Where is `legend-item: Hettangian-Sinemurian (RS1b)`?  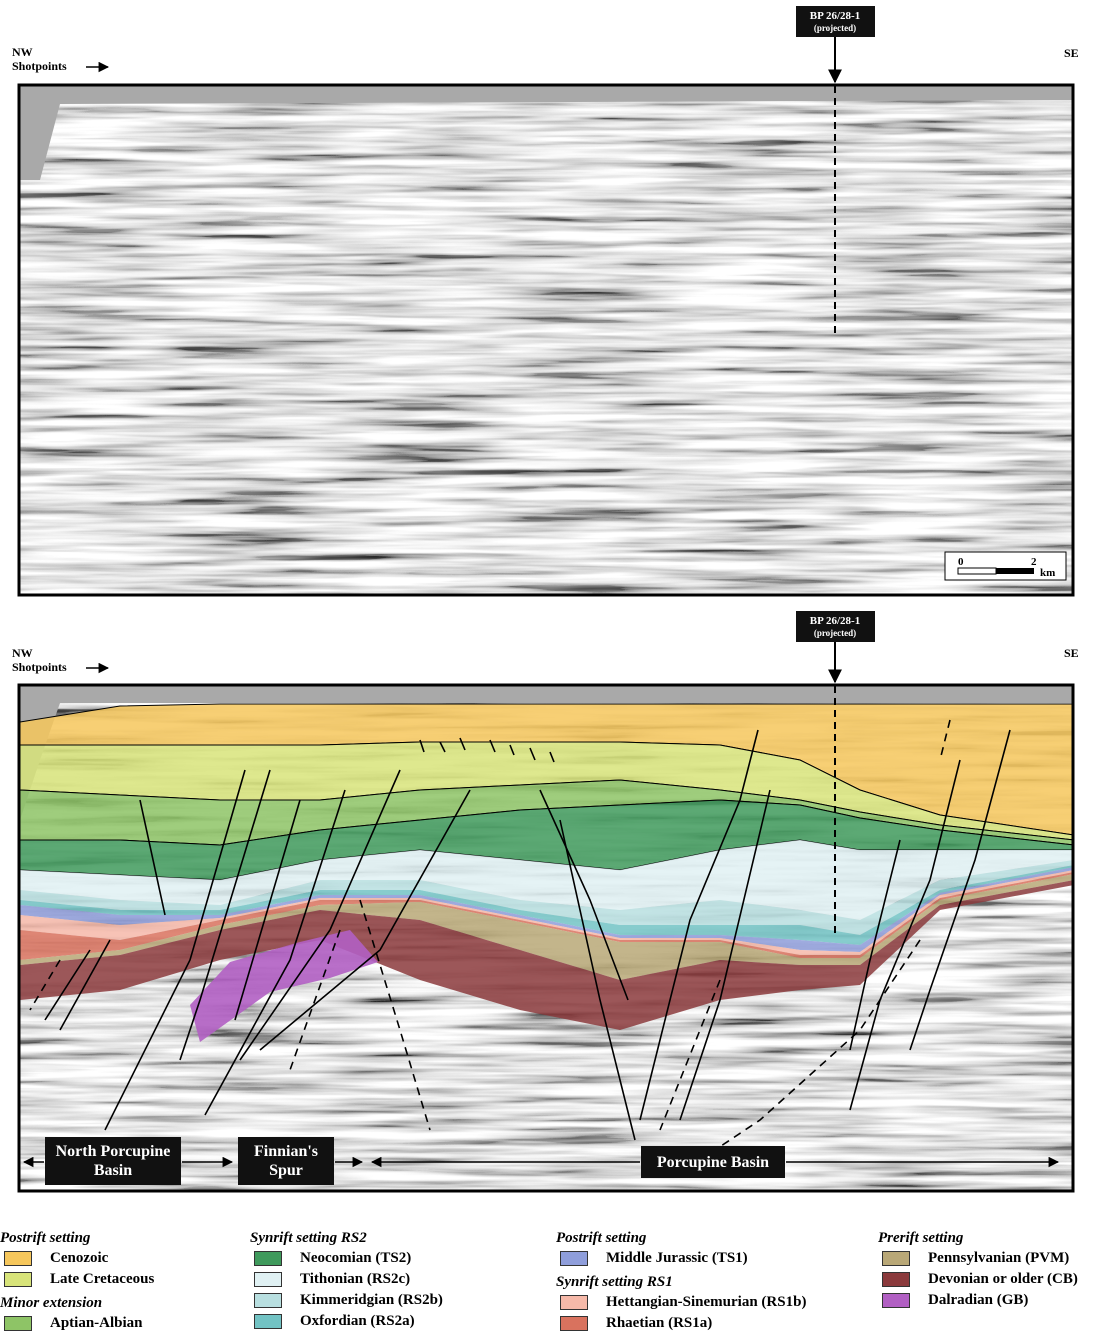 legend-item: Hettangian-Sinemurian (RS1b) is located at coordinates (681, 1302).